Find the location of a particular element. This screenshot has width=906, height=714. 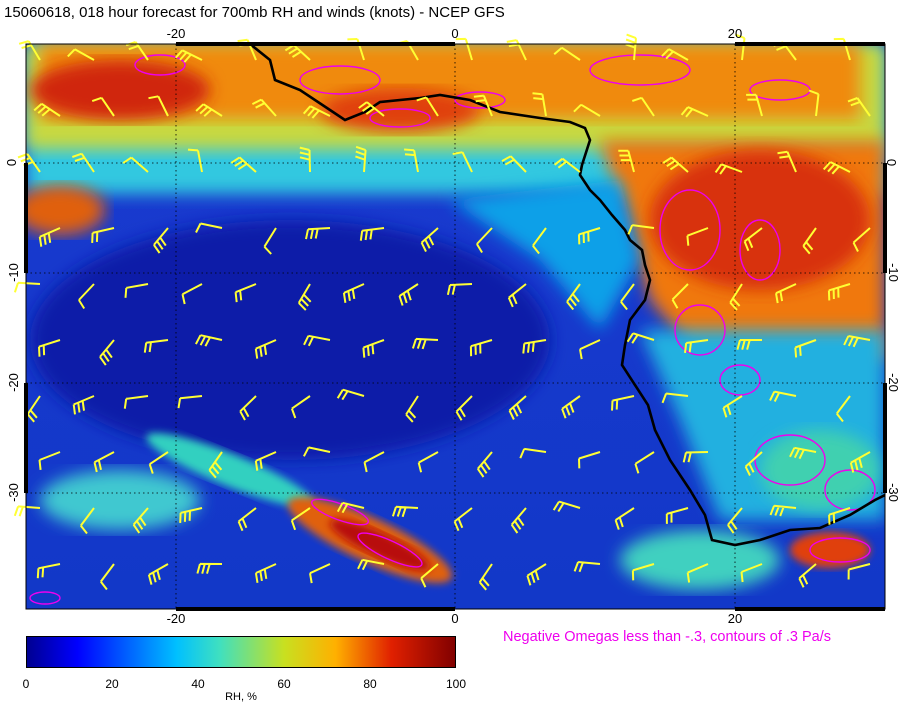

lon-tick-bottom: 0 is located at coordinates (455, 618).